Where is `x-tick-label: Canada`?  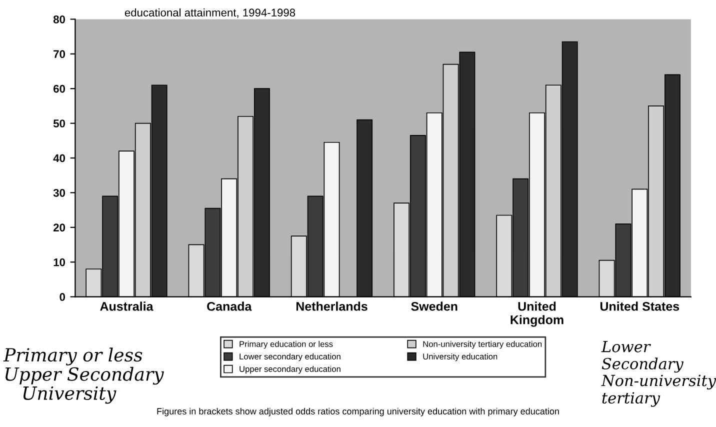 x-tick-label: Canada is located at coordinates (229, 306).